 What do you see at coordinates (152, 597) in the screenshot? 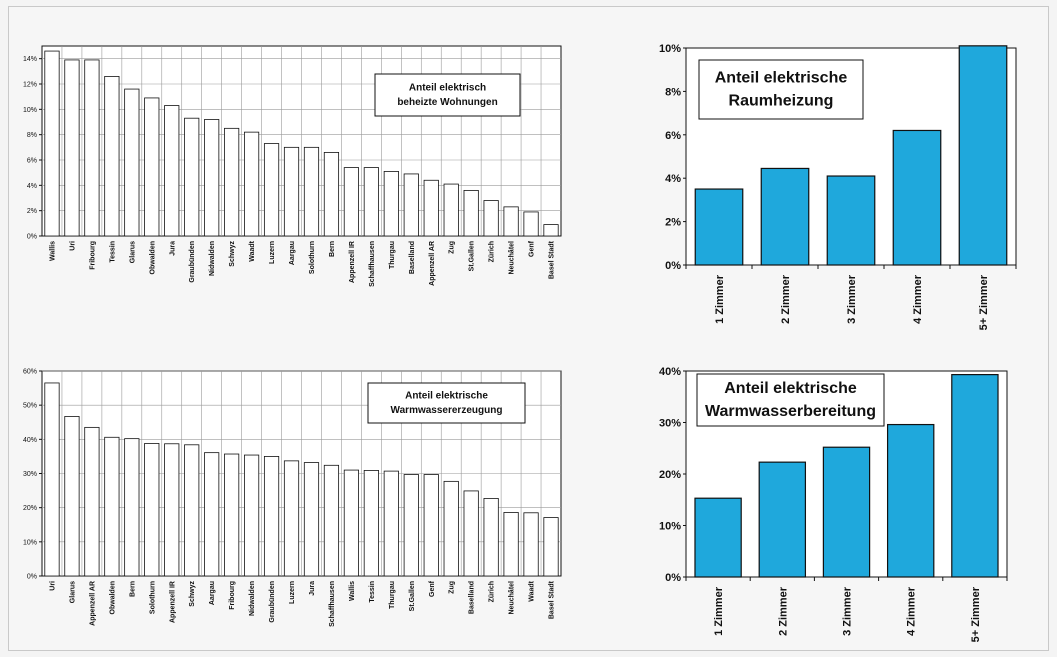
I see `category-label: Solothurn` at bounding box center [152, 597].